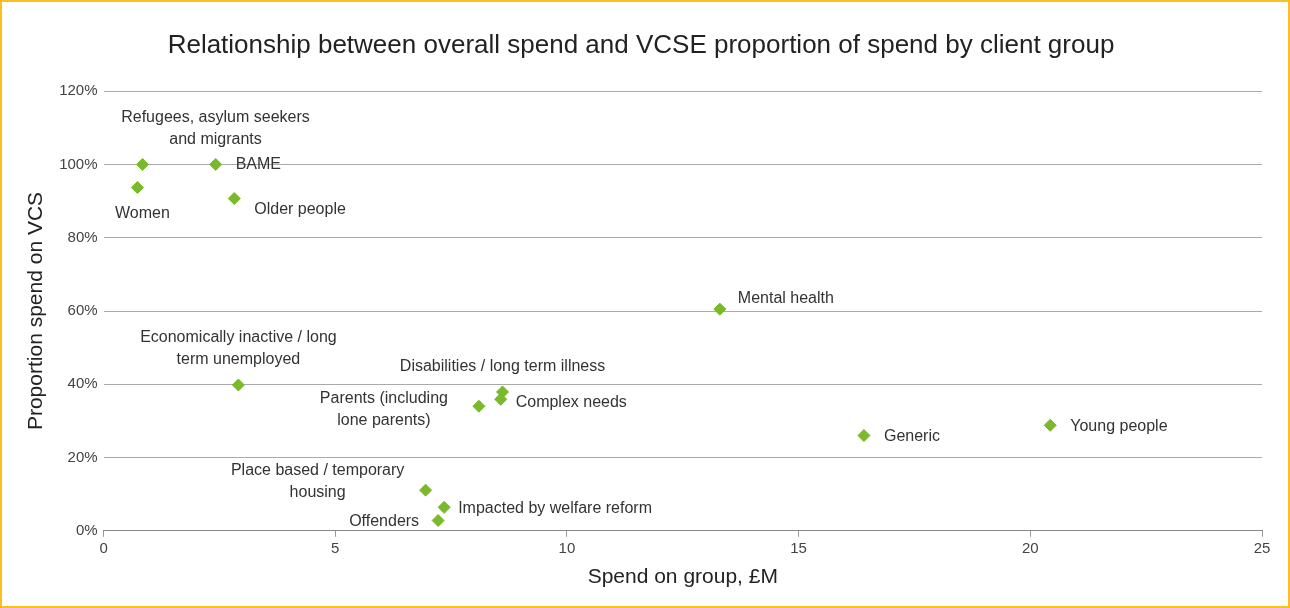 The image size is (1290, 608). What do you see at coordinates (335, 547) in the screenshot?
I see `x-tick-label: 5` at bounding box center [335, 547].